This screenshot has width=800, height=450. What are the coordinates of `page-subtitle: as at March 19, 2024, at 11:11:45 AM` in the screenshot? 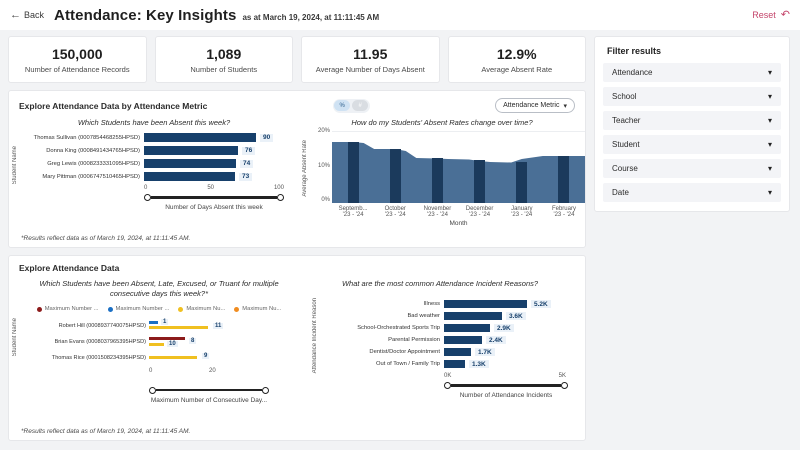 It's located at (311, 17).